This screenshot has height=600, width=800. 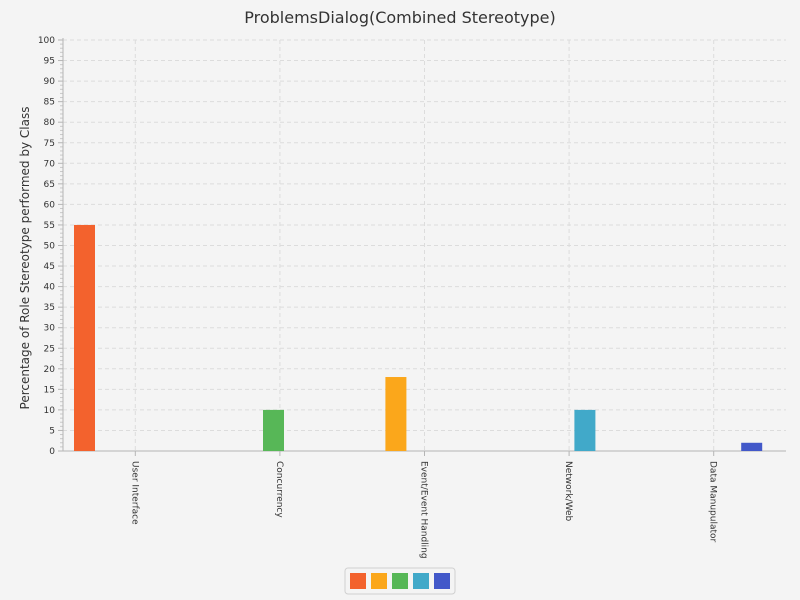 I want to click on y-tick-label: 60, so click(x=50, y=205).